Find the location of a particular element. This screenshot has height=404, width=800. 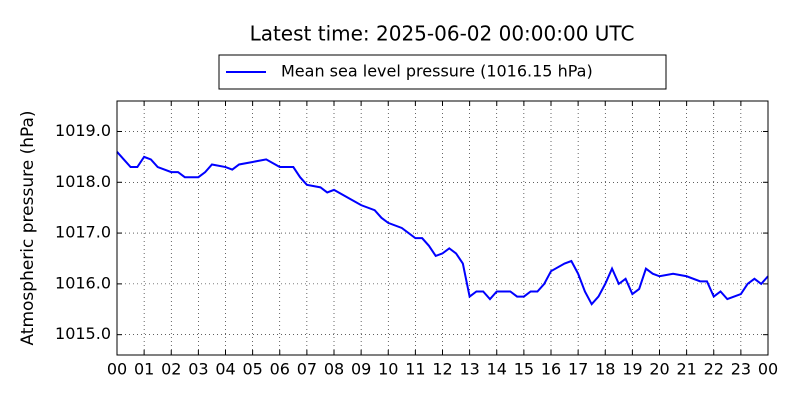

x-tick-label: 03 is located at coordinates (198, 369).